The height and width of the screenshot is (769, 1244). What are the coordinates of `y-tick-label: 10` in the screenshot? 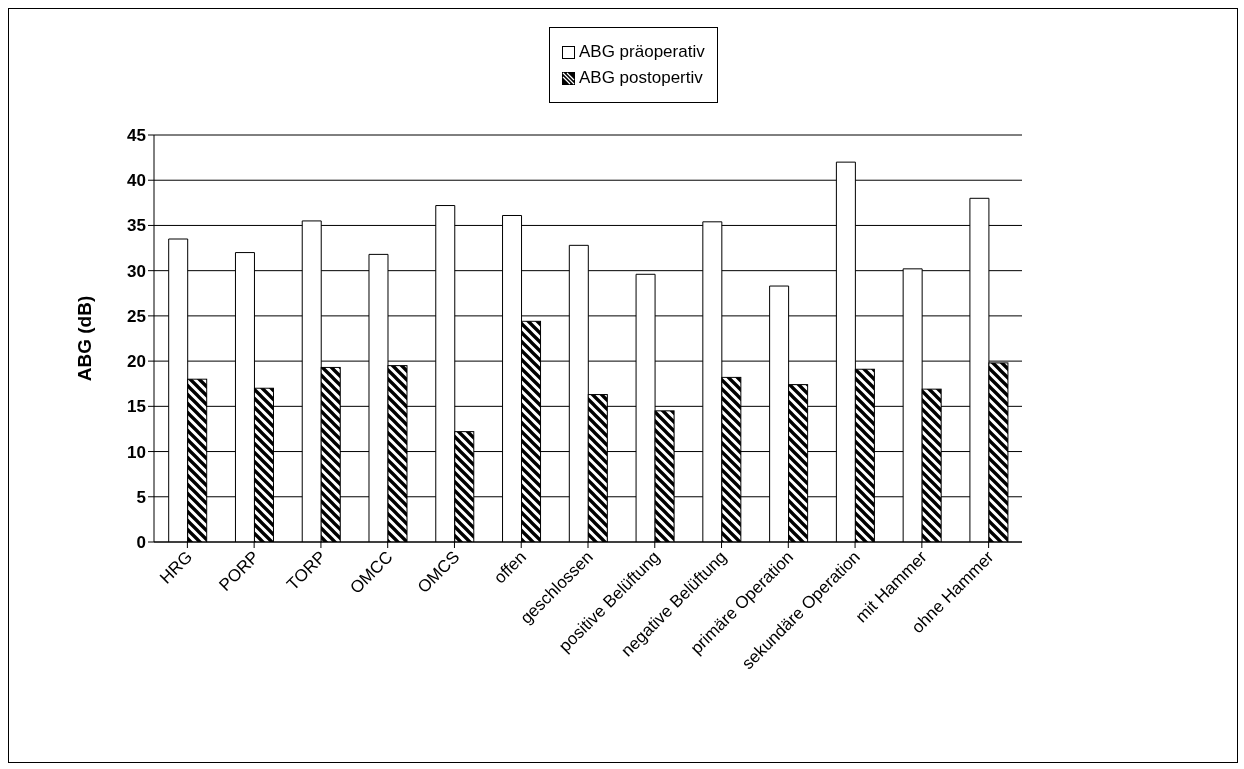 It's located at (136, 452).